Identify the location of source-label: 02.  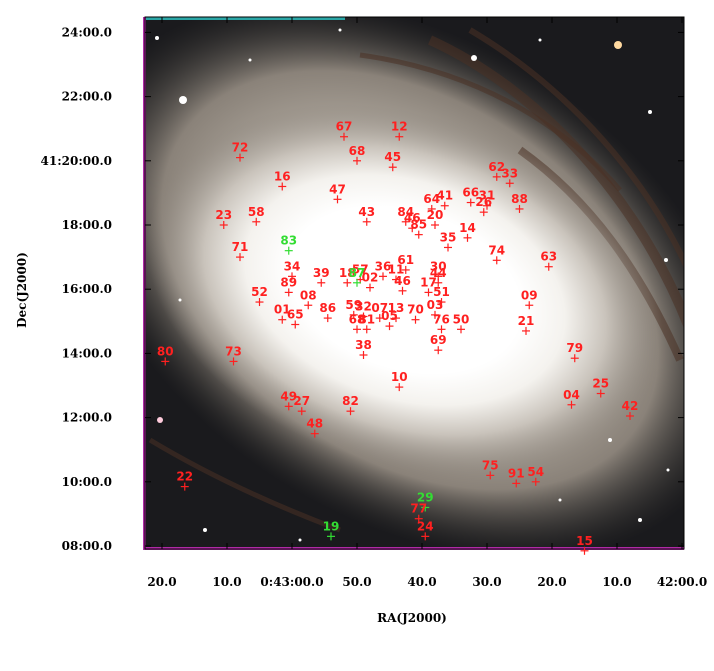
(370, 278).